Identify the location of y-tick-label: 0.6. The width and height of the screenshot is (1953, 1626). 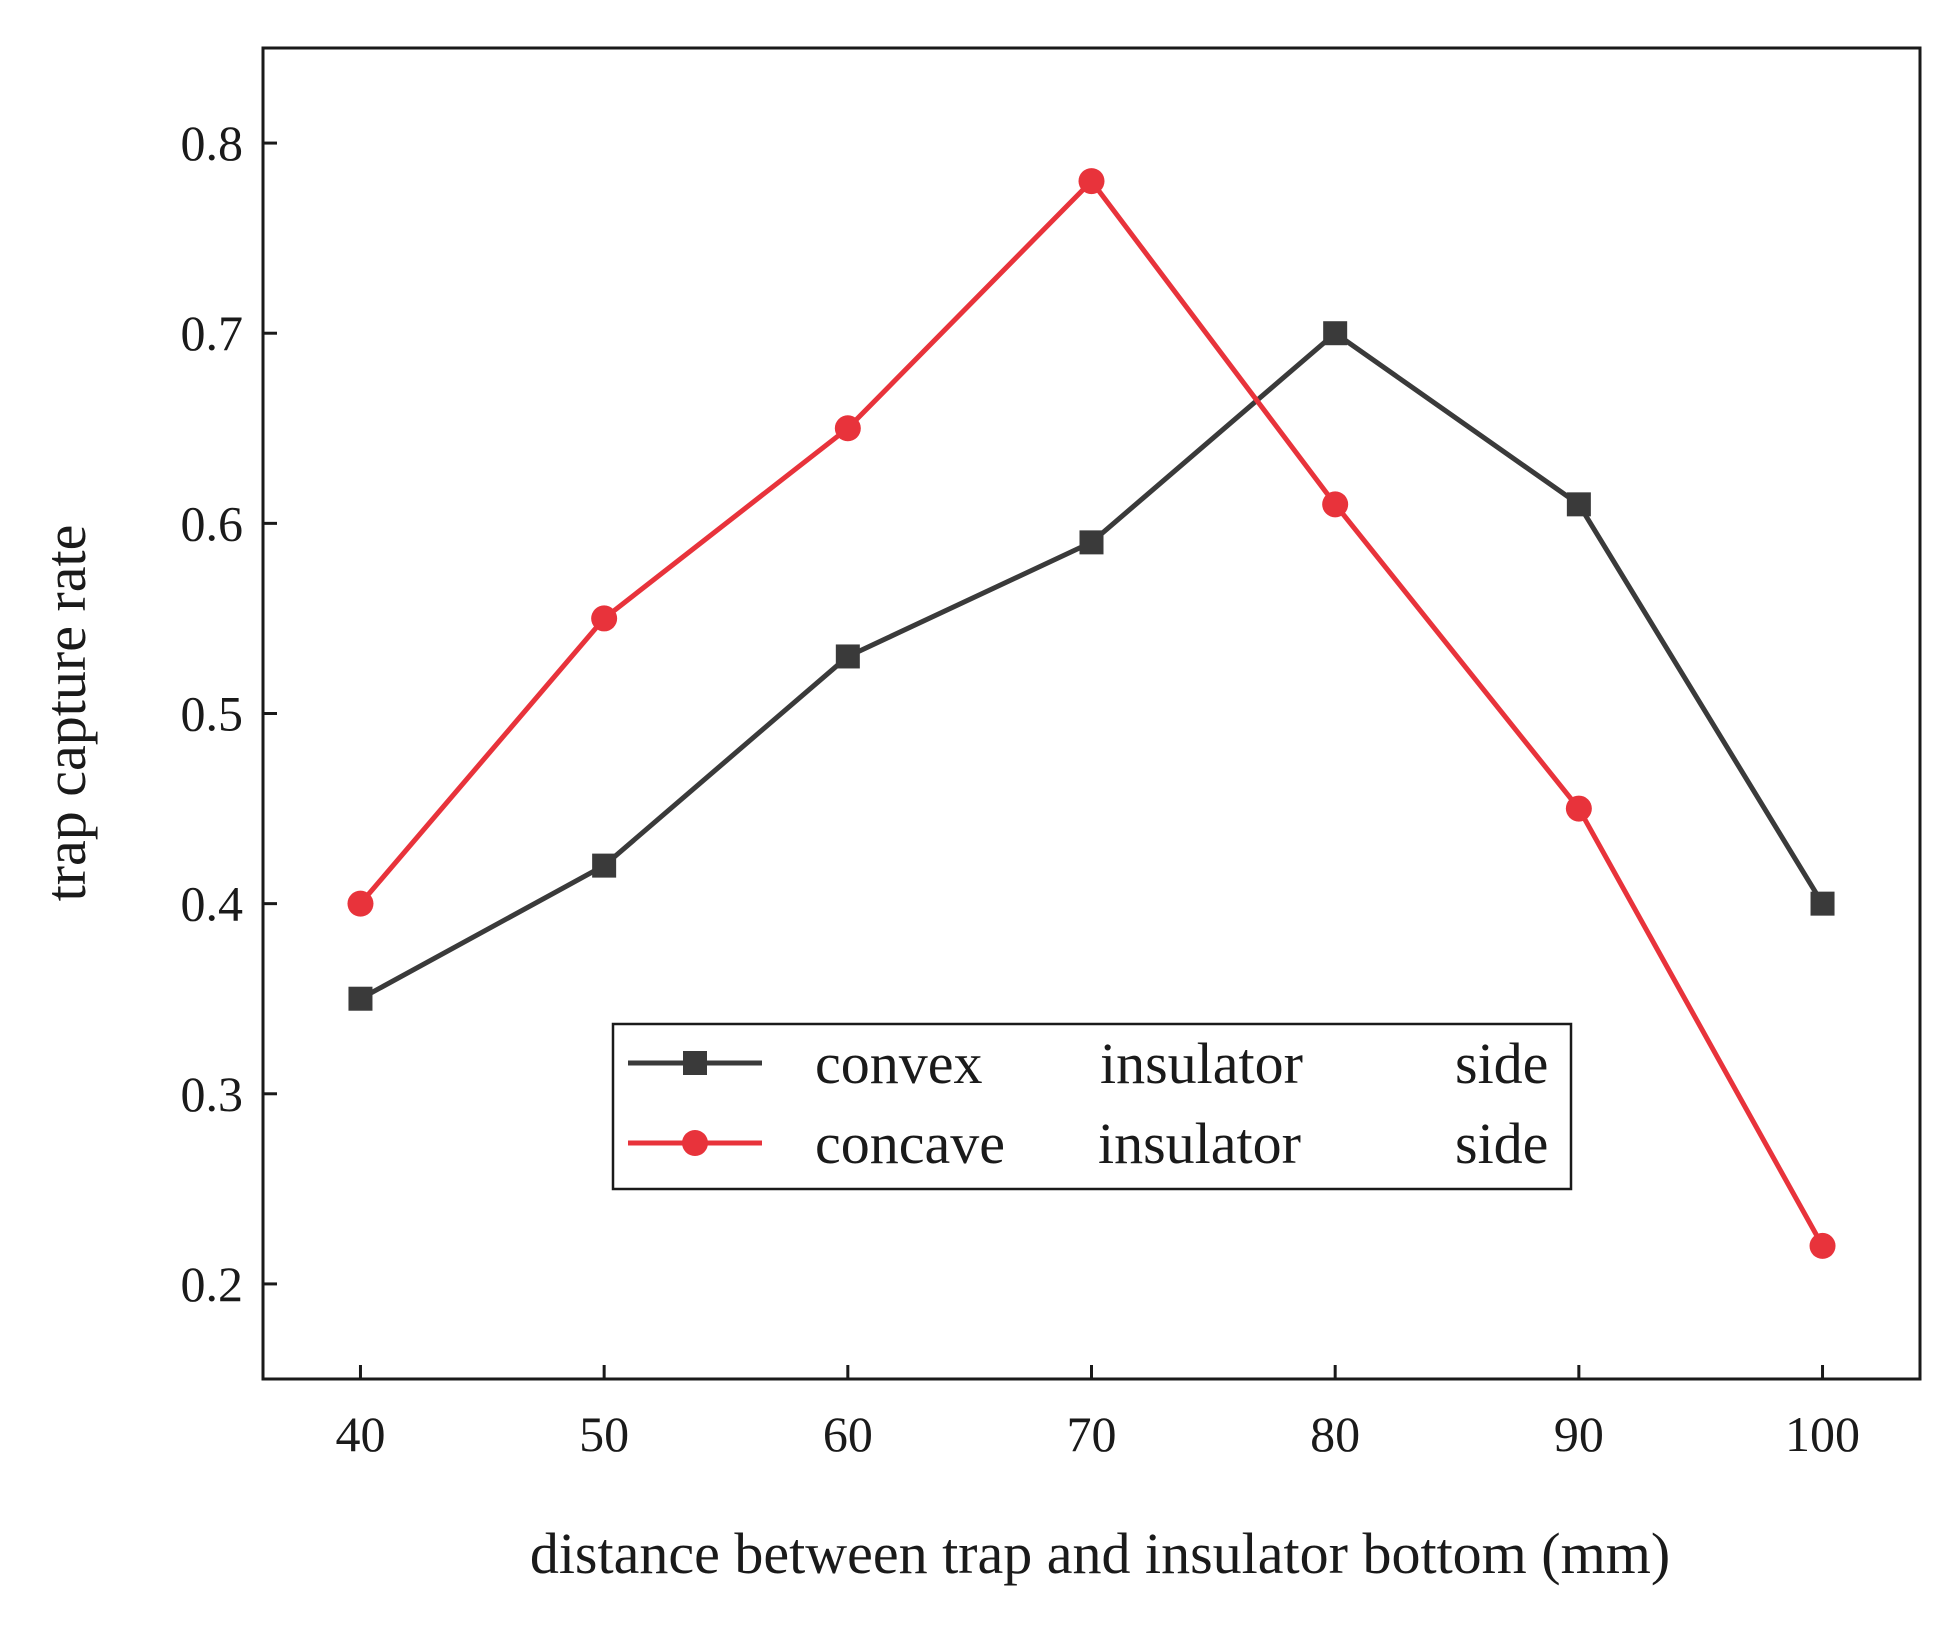
(212, 523).